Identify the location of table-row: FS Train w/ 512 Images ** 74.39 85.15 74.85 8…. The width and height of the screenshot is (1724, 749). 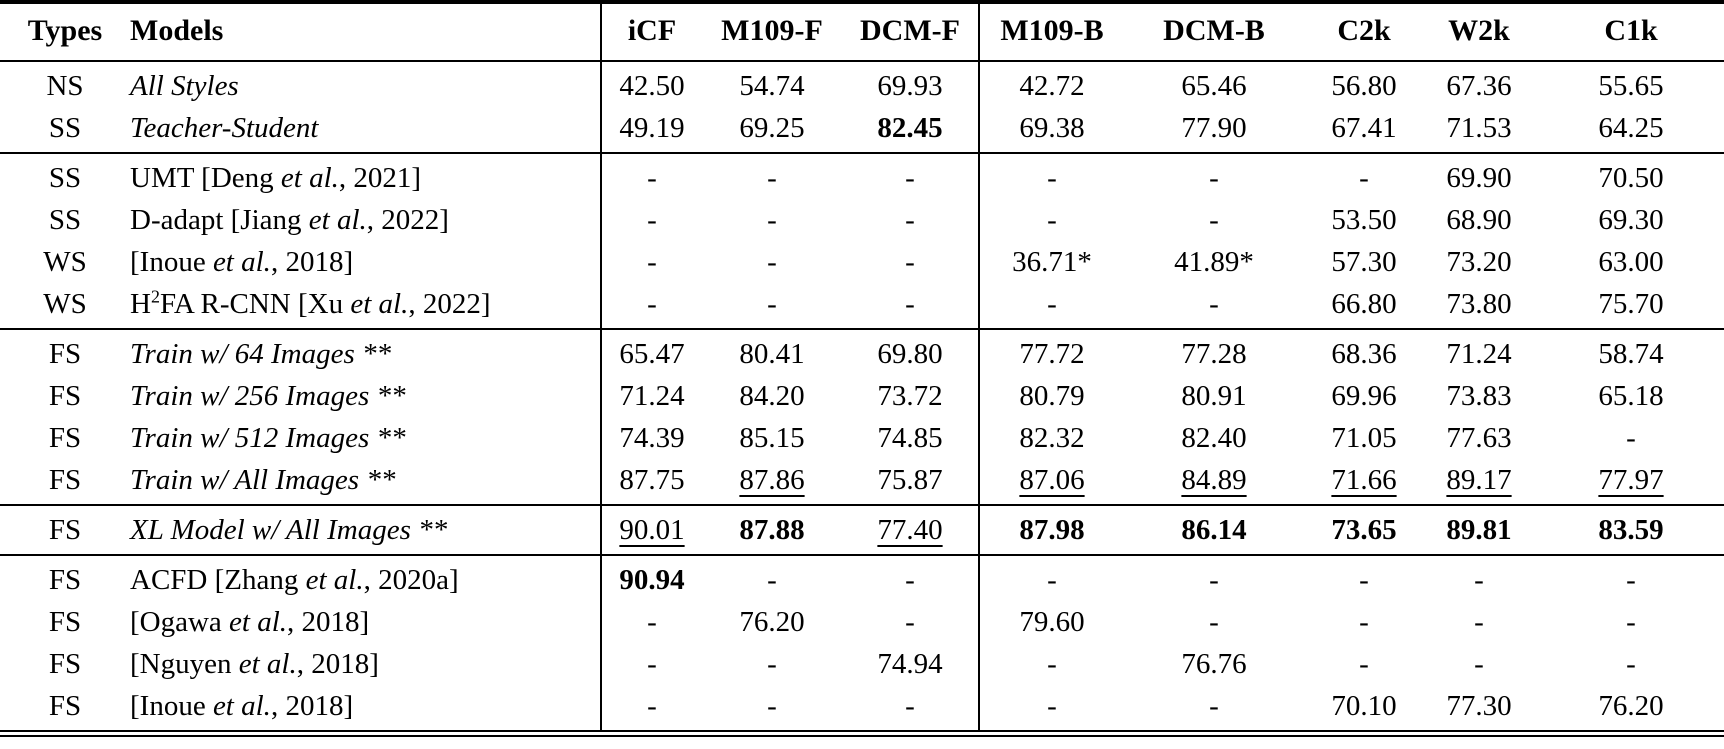
(862, 438).